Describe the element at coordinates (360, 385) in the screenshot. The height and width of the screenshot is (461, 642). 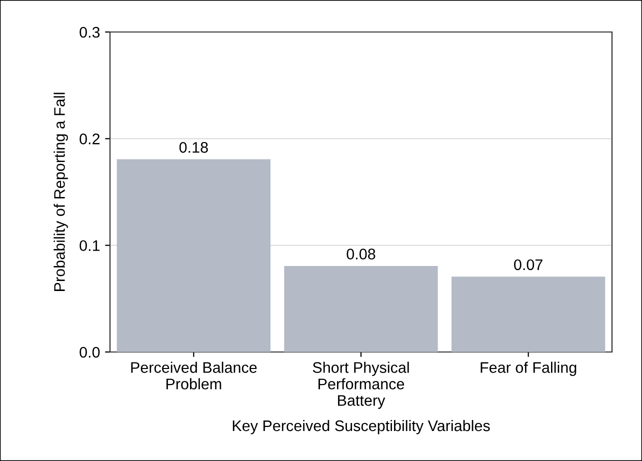
I see `x-tick-label: Short Physical Performance Battery` at that location.